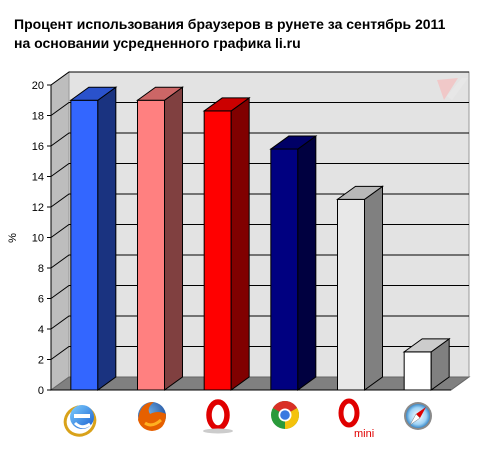 This screenshot has width=500, height=454. Describe the element at coordinates (41, 330) in the screenshot. I see `y-tick-label: 4` at that location.